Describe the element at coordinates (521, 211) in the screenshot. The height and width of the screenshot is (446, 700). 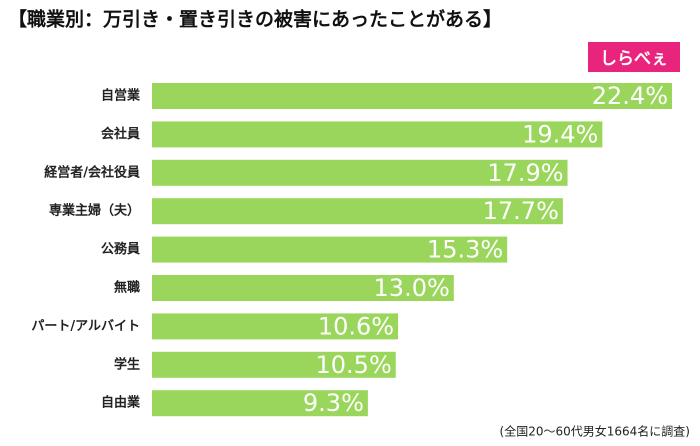
I see `value-label: 17.7%` at that location.